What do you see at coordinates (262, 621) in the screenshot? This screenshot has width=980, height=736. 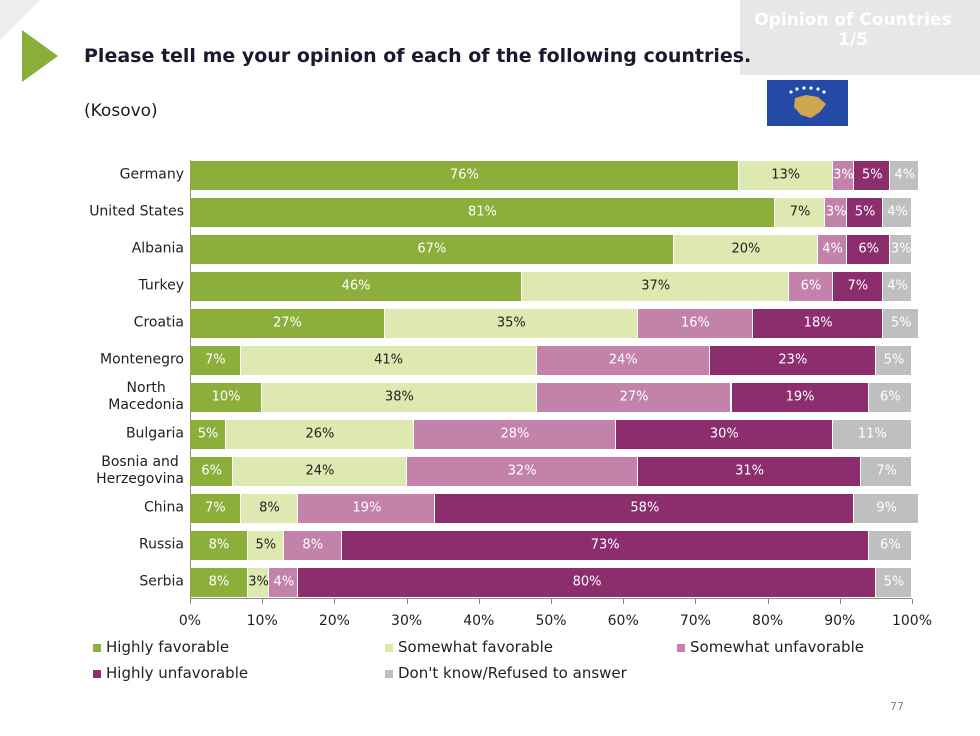 I see `x-tick-label: 10%` at bounding box center [262, 621].